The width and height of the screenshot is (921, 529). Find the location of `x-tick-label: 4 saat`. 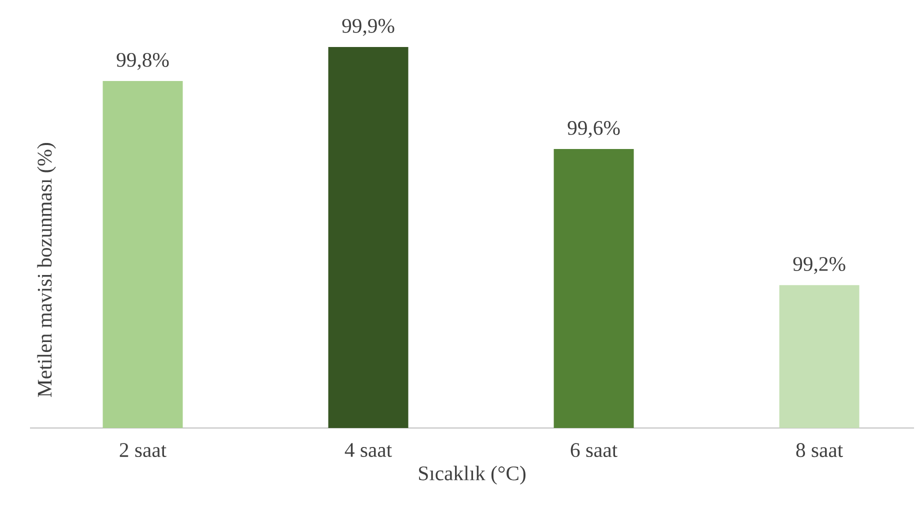

x-tick-label: 4 saat is located at coordinates (368, 450).